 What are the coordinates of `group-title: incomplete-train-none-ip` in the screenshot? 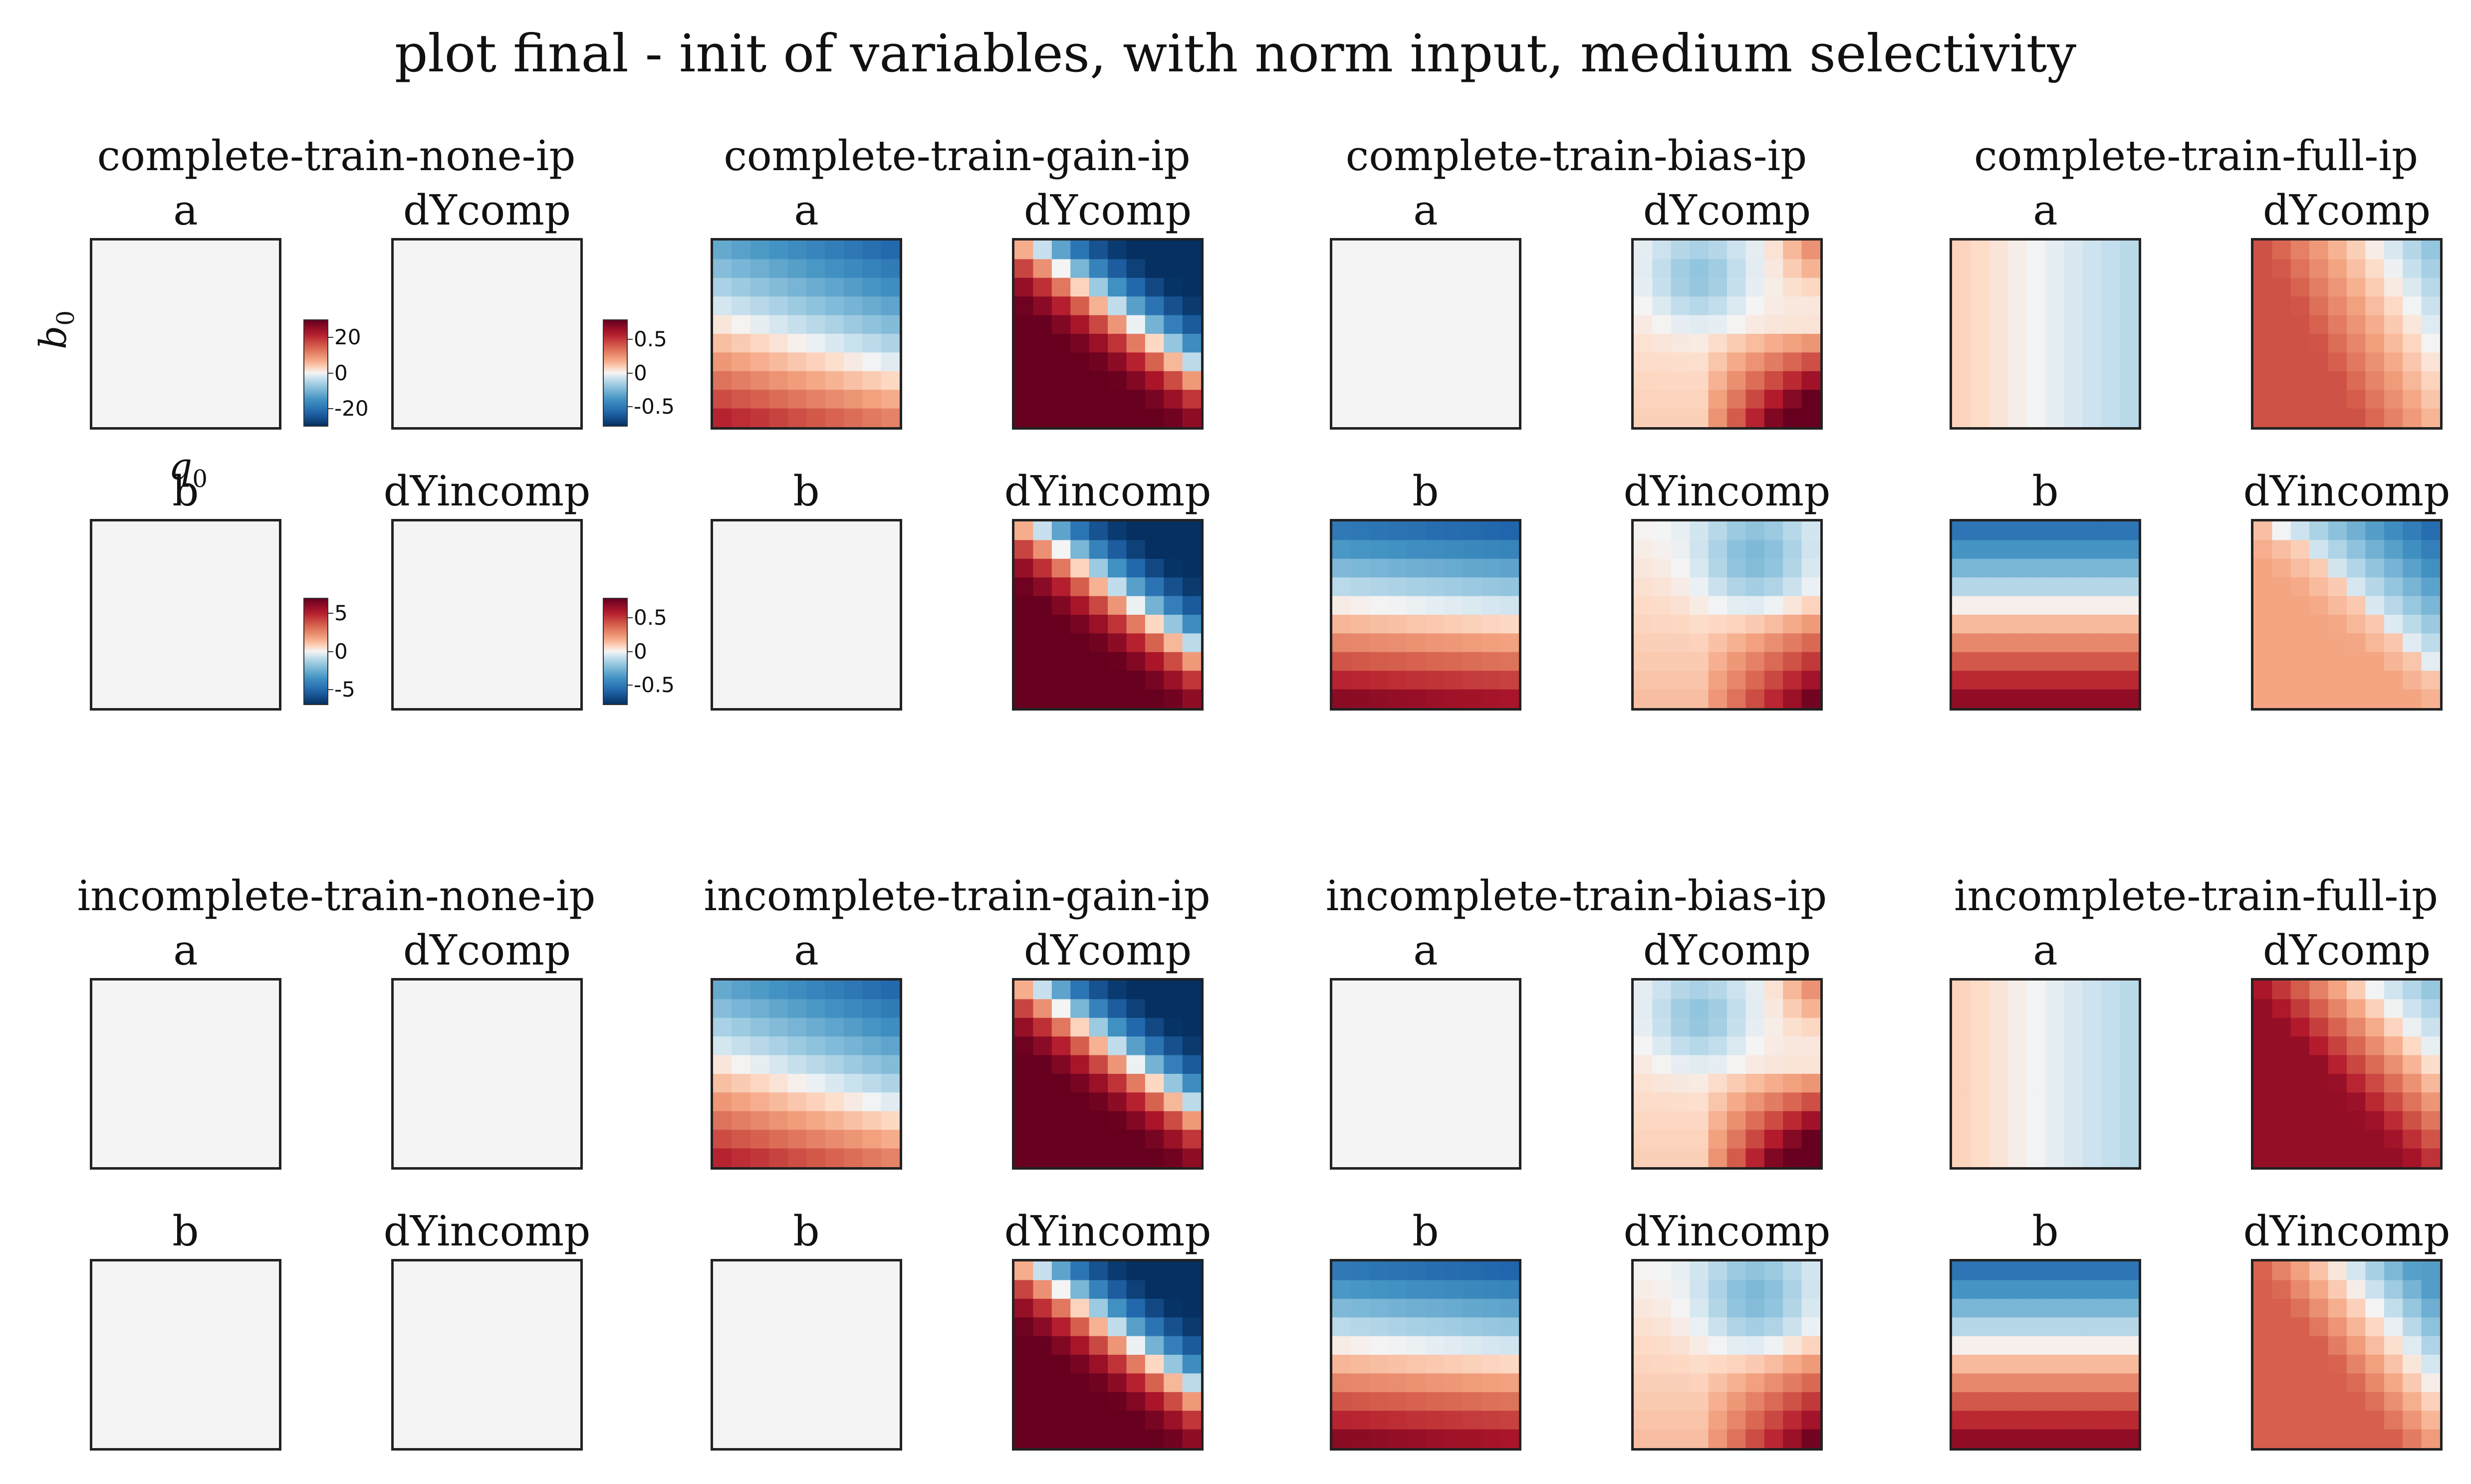 It's located at (336, 896).